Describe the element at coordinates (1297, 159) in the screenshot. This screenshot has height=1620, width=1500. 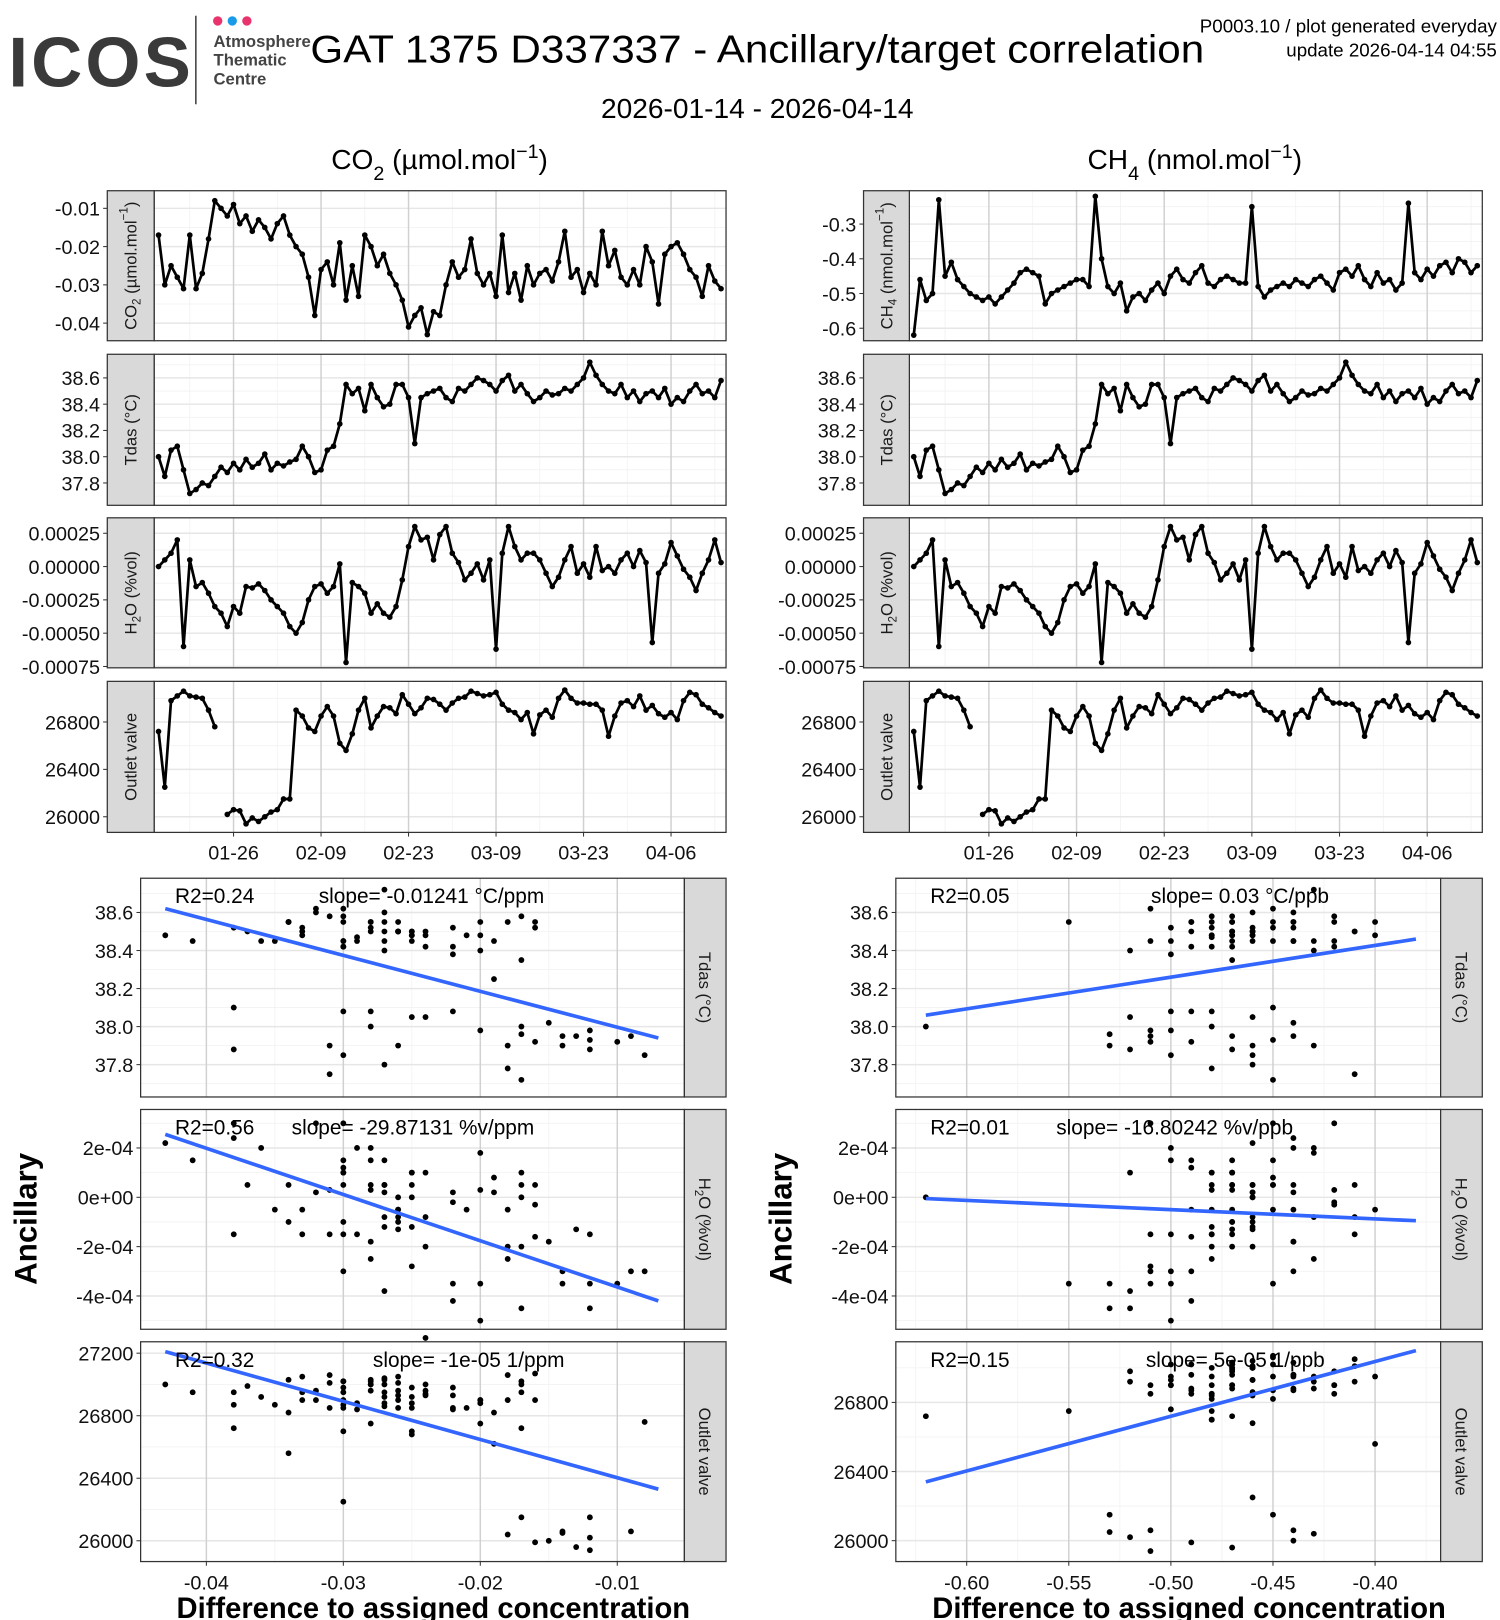
I see `label-segment: )` at that location.